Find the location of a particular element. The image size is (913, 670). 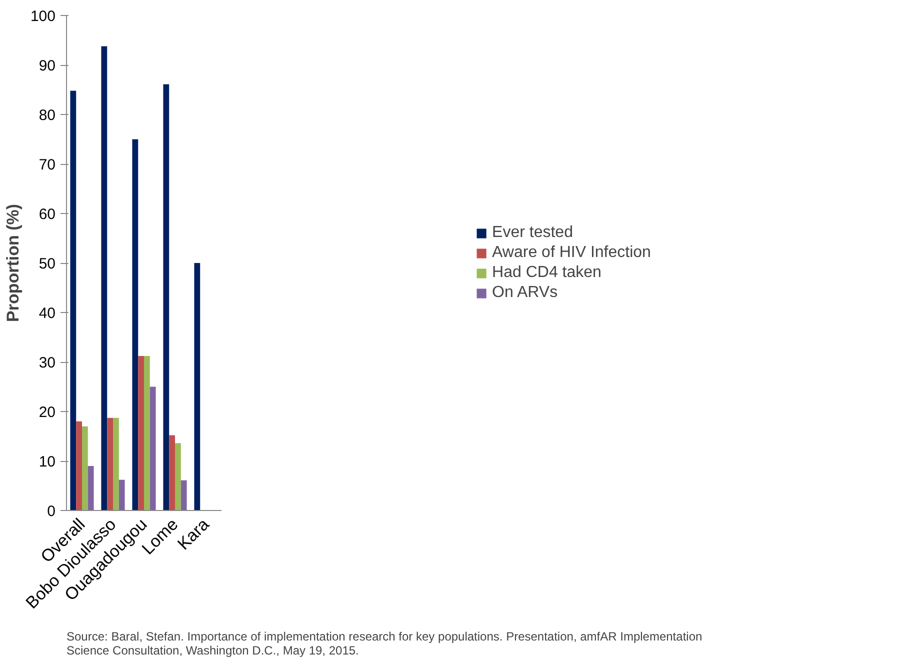

y-tick-label: 70 is located at coordinates (47, 165).